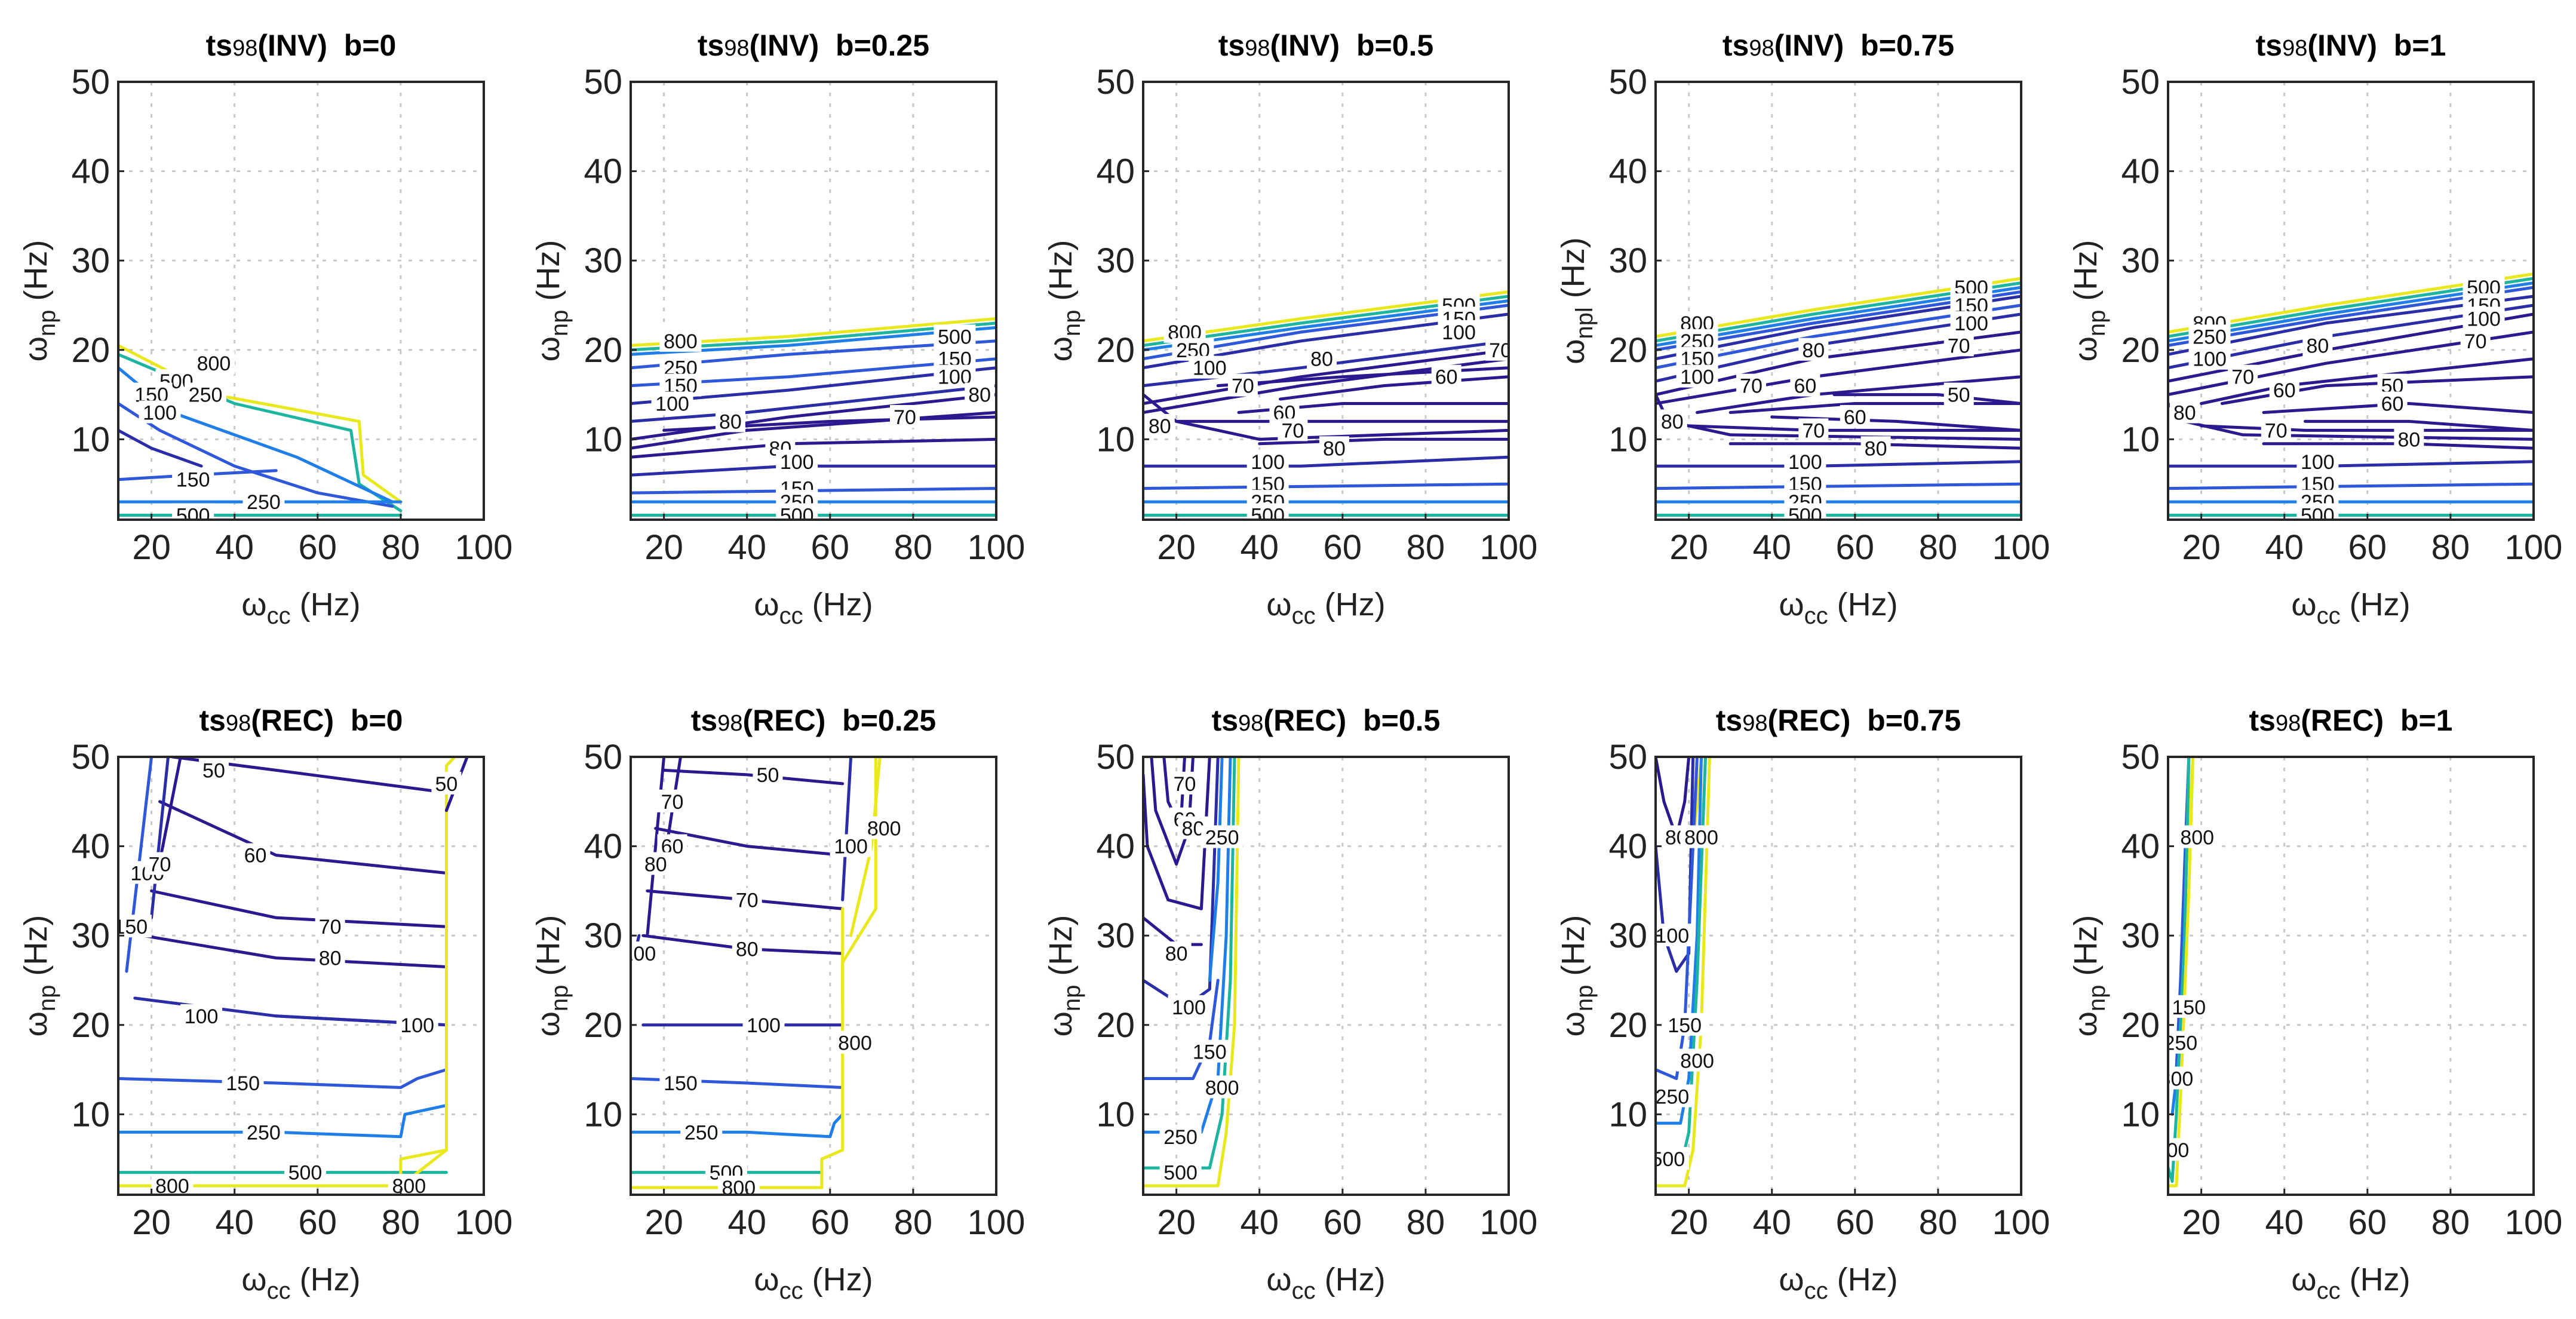 This screenshot has width=2576, height=1319. I want to click on x-tick-label: 60, so click(1343, 547).